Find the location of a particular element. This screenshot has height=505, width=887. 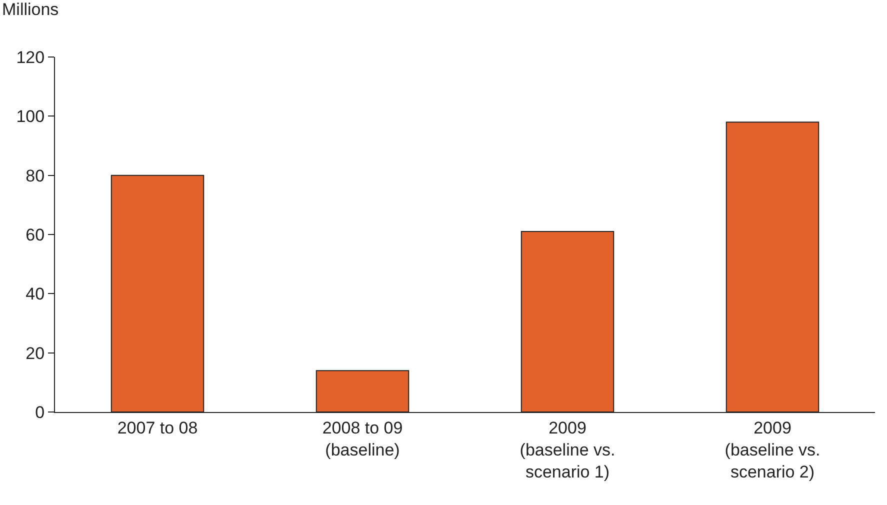

y-tick-label: 60 is located at coordinates (35, 234).